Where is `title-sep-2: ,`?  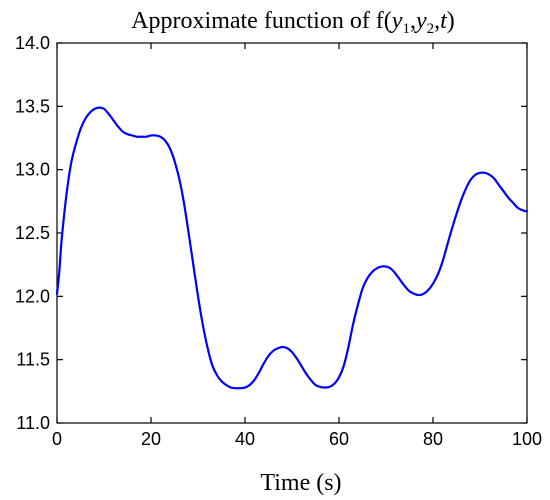 title-sep-2: , is located at coordinates (437, 21).